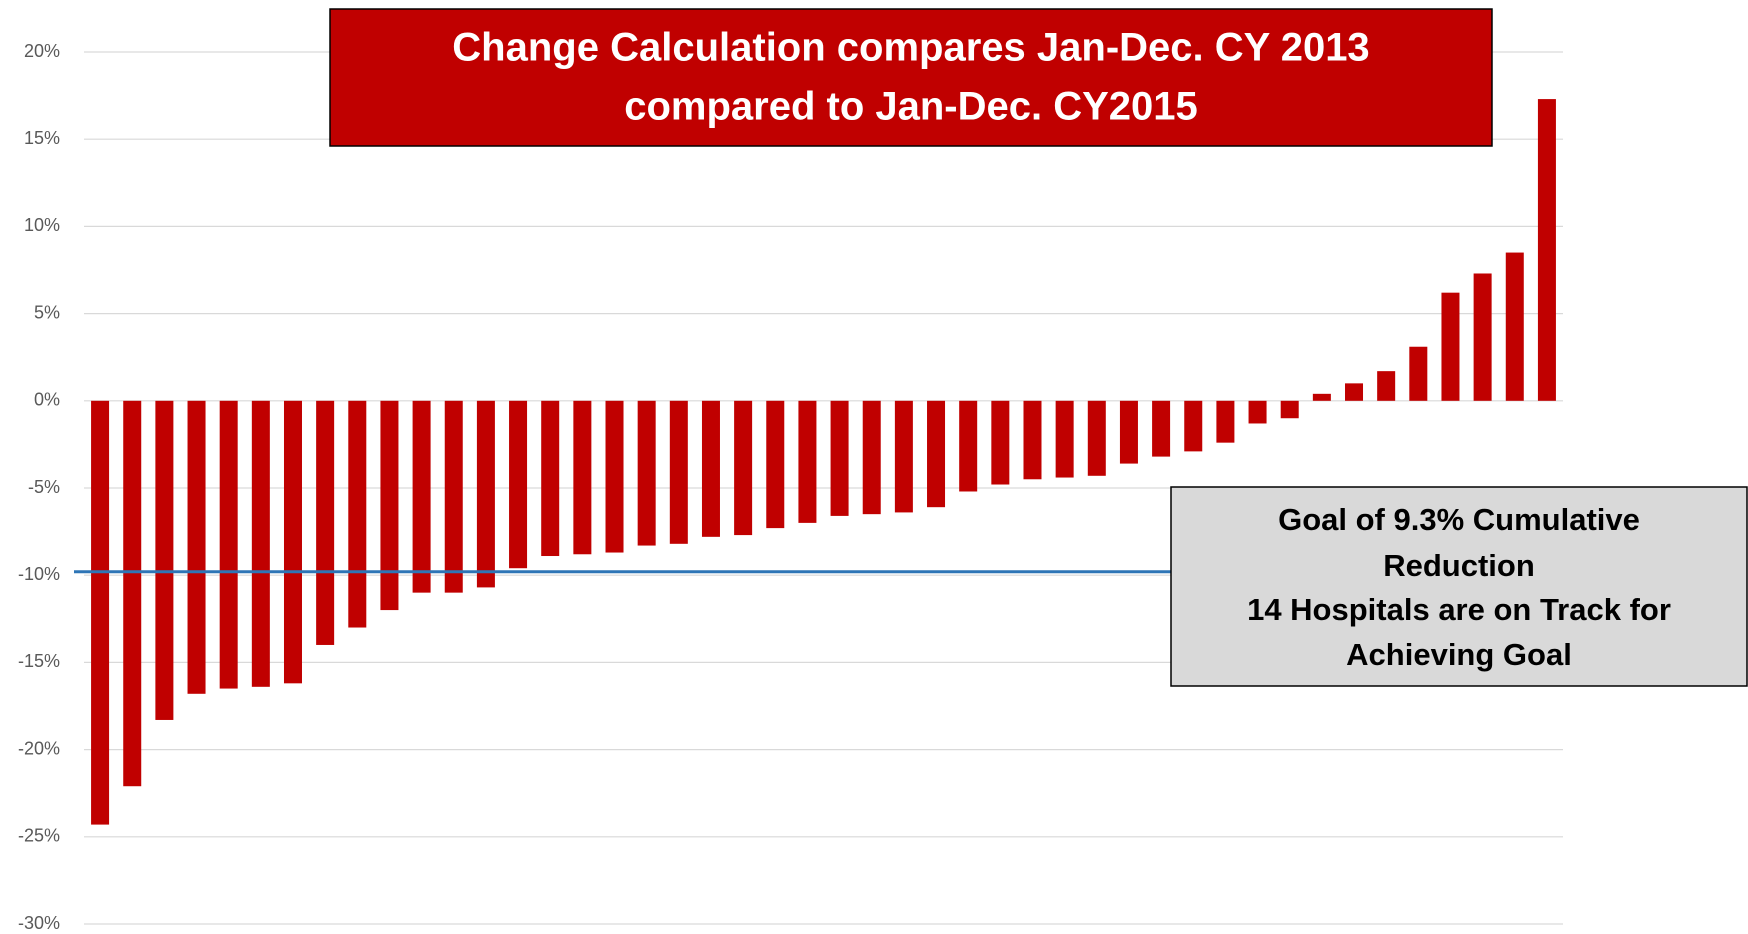 The height and width of the screenshot is (934, 1748). What do you see at coordinates (39, 836) in the screenshot?
I see `y-tick-label: -25%` at bounding box center [39, 836].